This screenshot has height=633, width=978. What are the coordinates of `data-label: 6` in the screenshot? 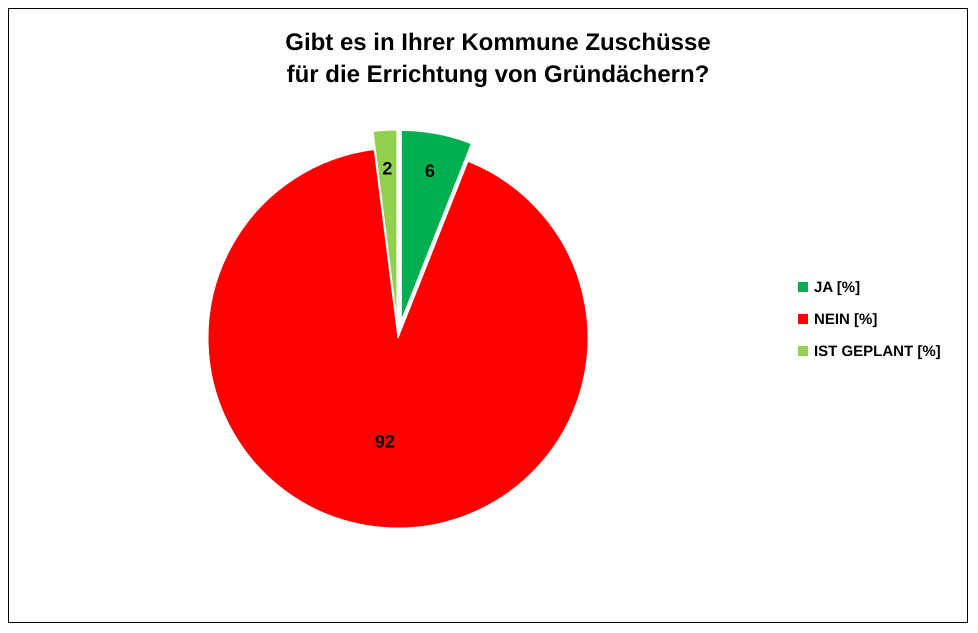 It's located at (429, 171).